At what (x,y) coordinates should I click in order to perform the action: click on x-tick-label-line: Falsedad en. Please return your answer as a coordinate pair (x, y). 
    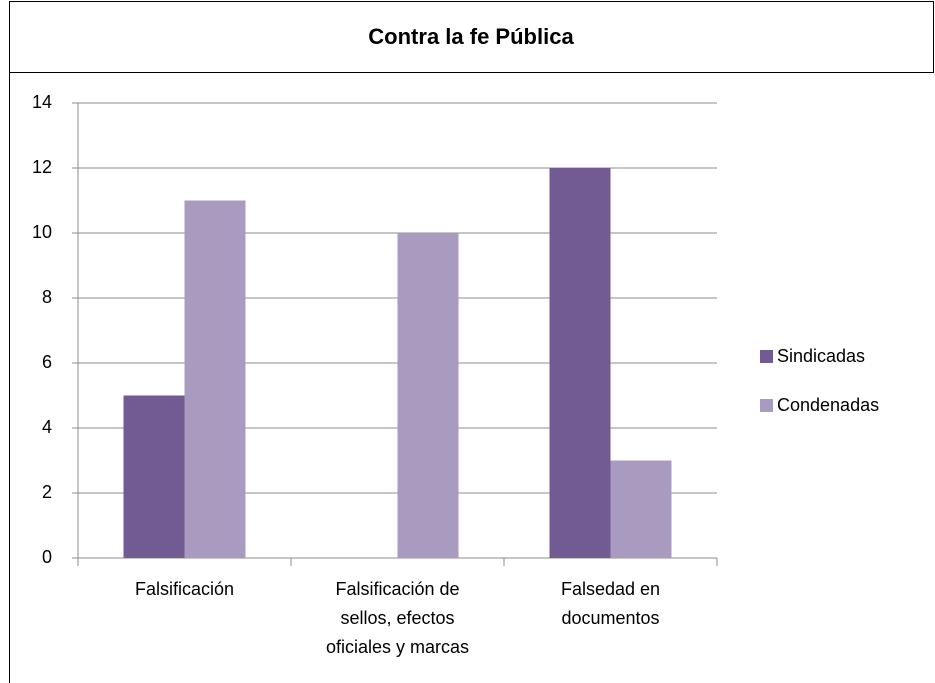
    Looking at the image, I should click on (610, 589).